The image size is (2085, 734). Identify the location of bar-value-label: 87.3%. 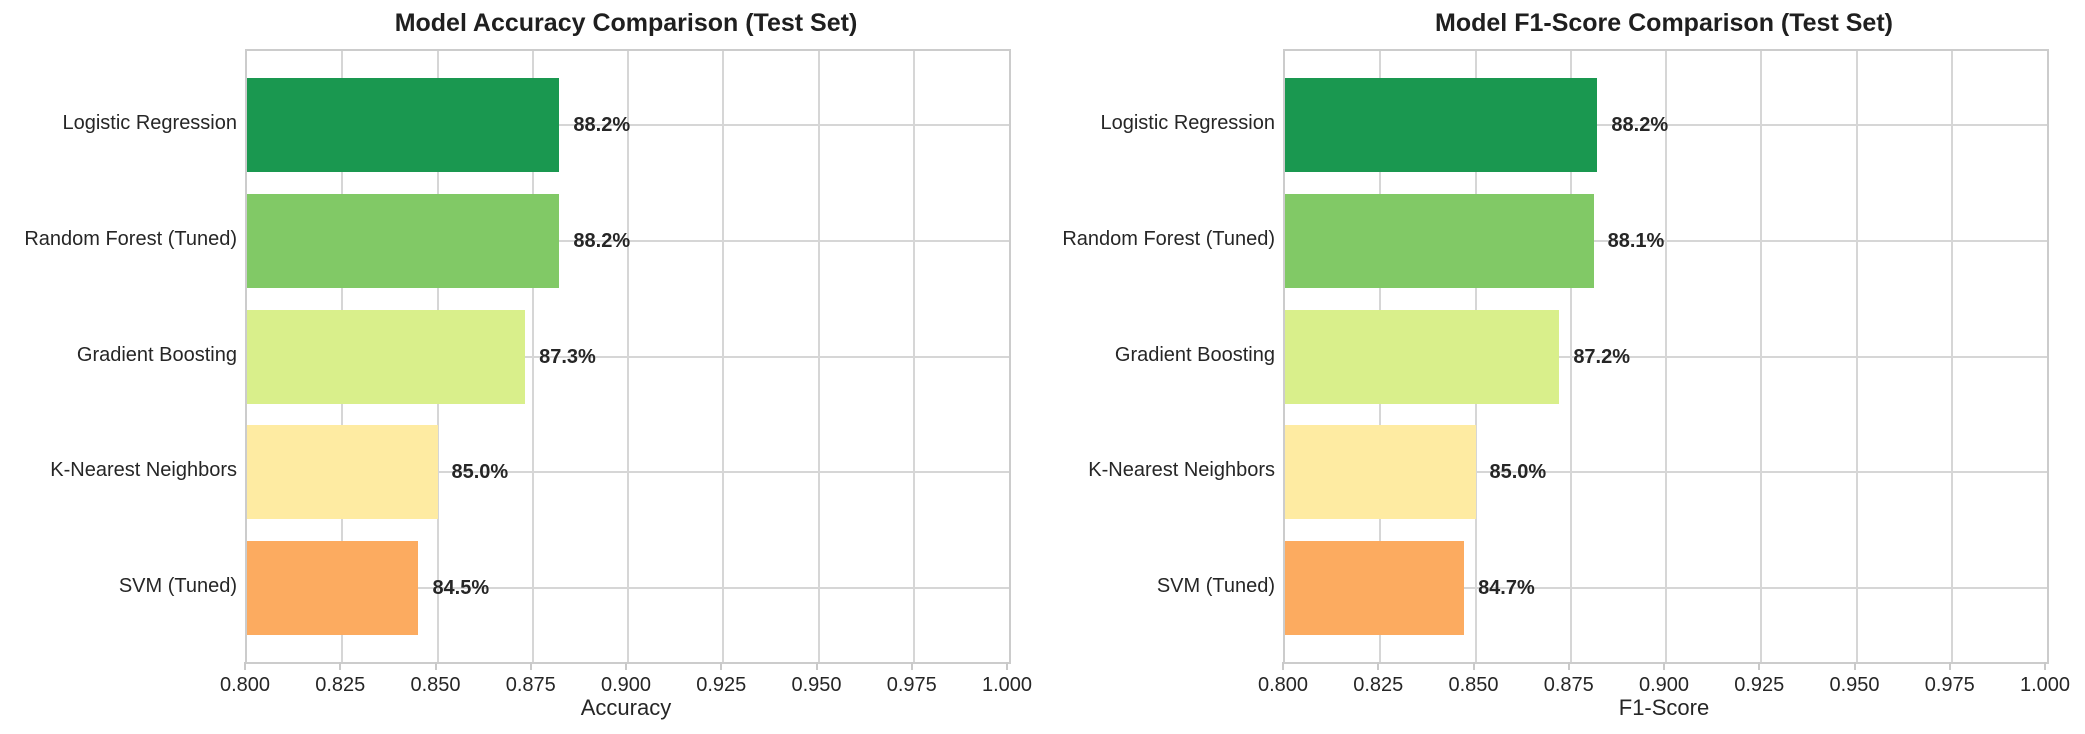
(567, 356).